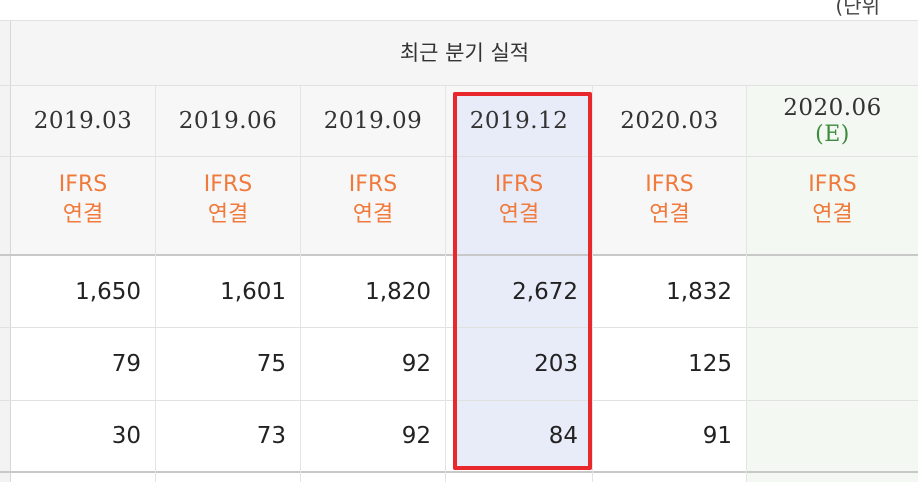  I want to click on group-header-band, so click(464, 53).